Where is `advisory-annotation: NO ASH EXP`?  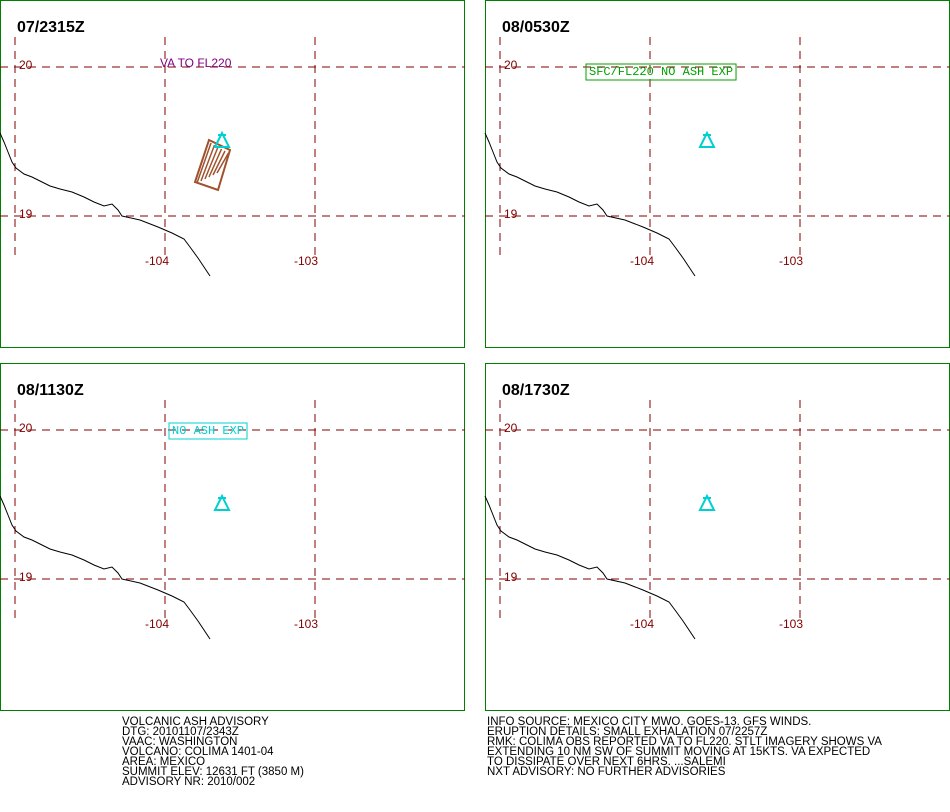 advisory-annotation: NO ASH EXP is located at coordinates (208, 431).